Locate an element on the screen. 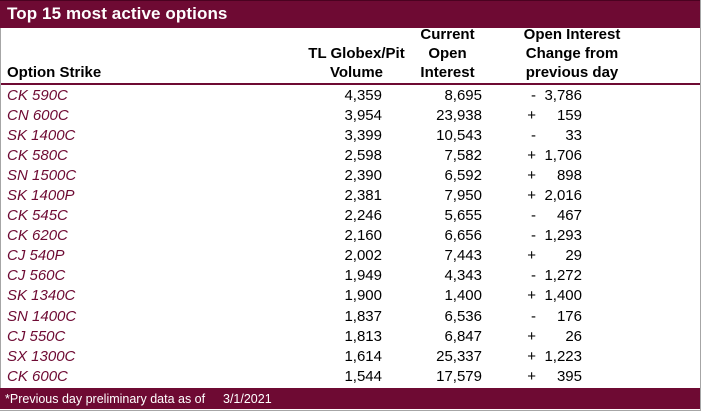 The image size is (701, 416). change-value: 2,016 is located at coordinates (563, 196).